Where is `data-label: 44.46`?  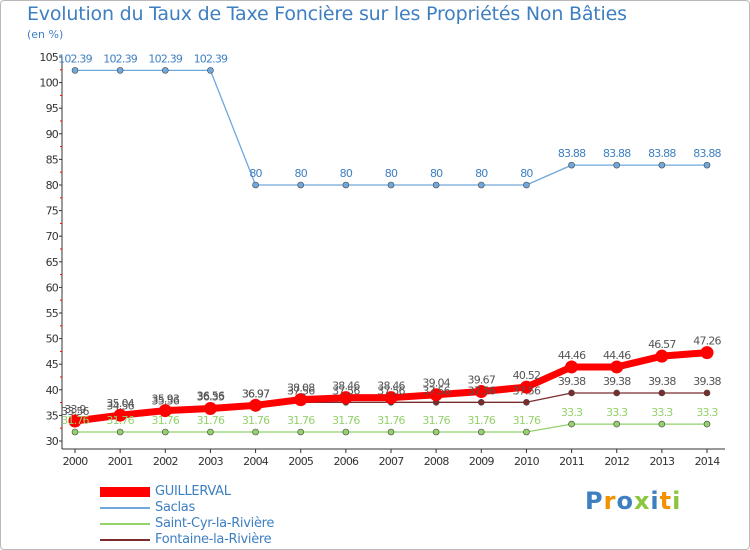
data-label: 44.46 is located at coordinates (617, 355).